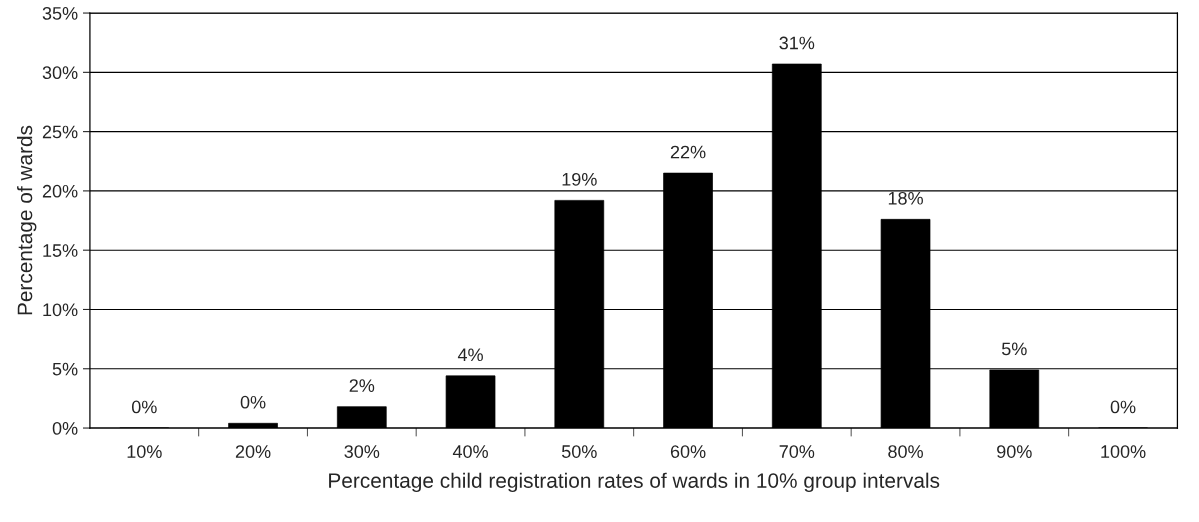 The height and width of the screenshot is (522, 1199). What do you see at coordinates (905, 451) in the screenshot?
I see `x-tick-label: 80%` at bounding box center [905, 451].